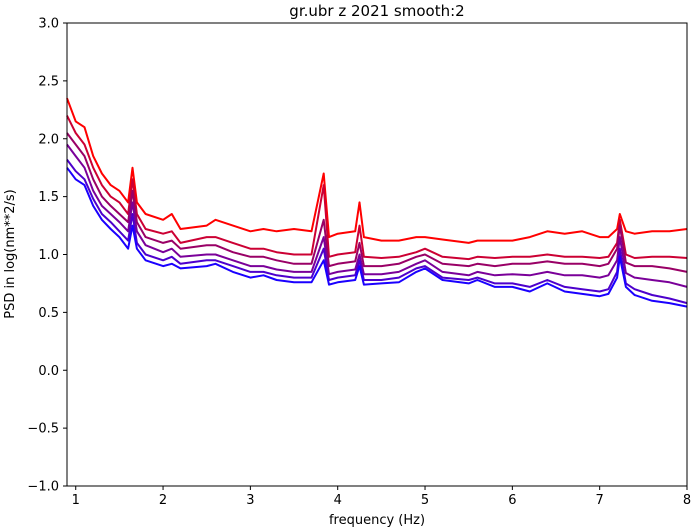 This screenshot has height=531, width=694. What do you see at coordinates (43, 429) in the screenshot?
I see `y-tick-label: −0.5` at bounding box center [43, 429].